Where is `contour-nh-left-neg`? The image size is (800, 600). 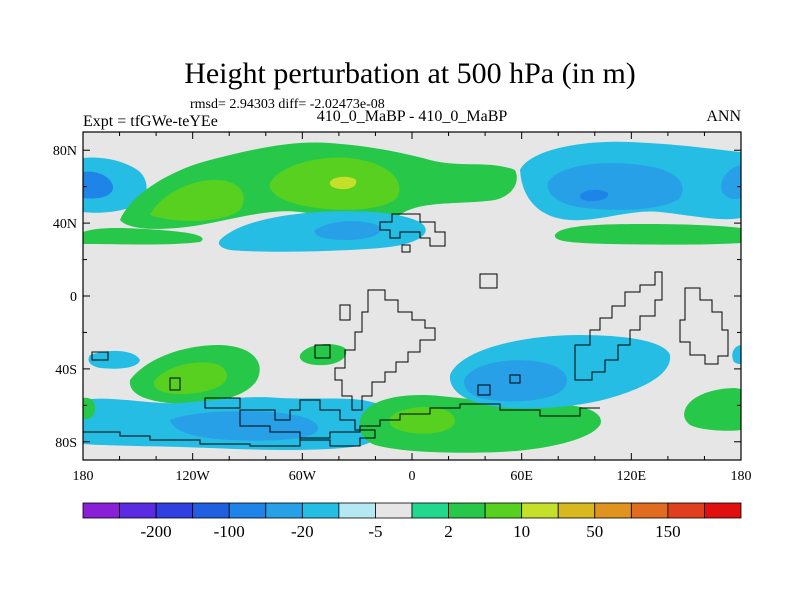
contour-nh-left-neg is located at coordinates (115, 185).